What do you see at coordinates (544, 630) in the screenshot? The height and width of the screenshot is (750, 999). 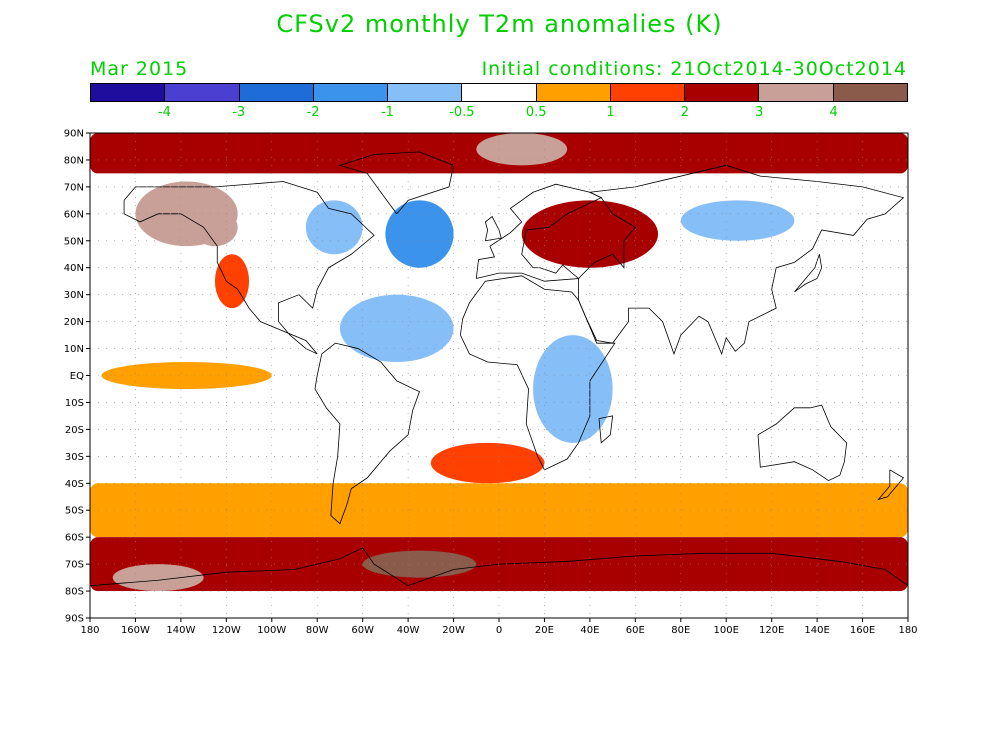 I see `lon-label: 20E` at bounding box center [544, 630].